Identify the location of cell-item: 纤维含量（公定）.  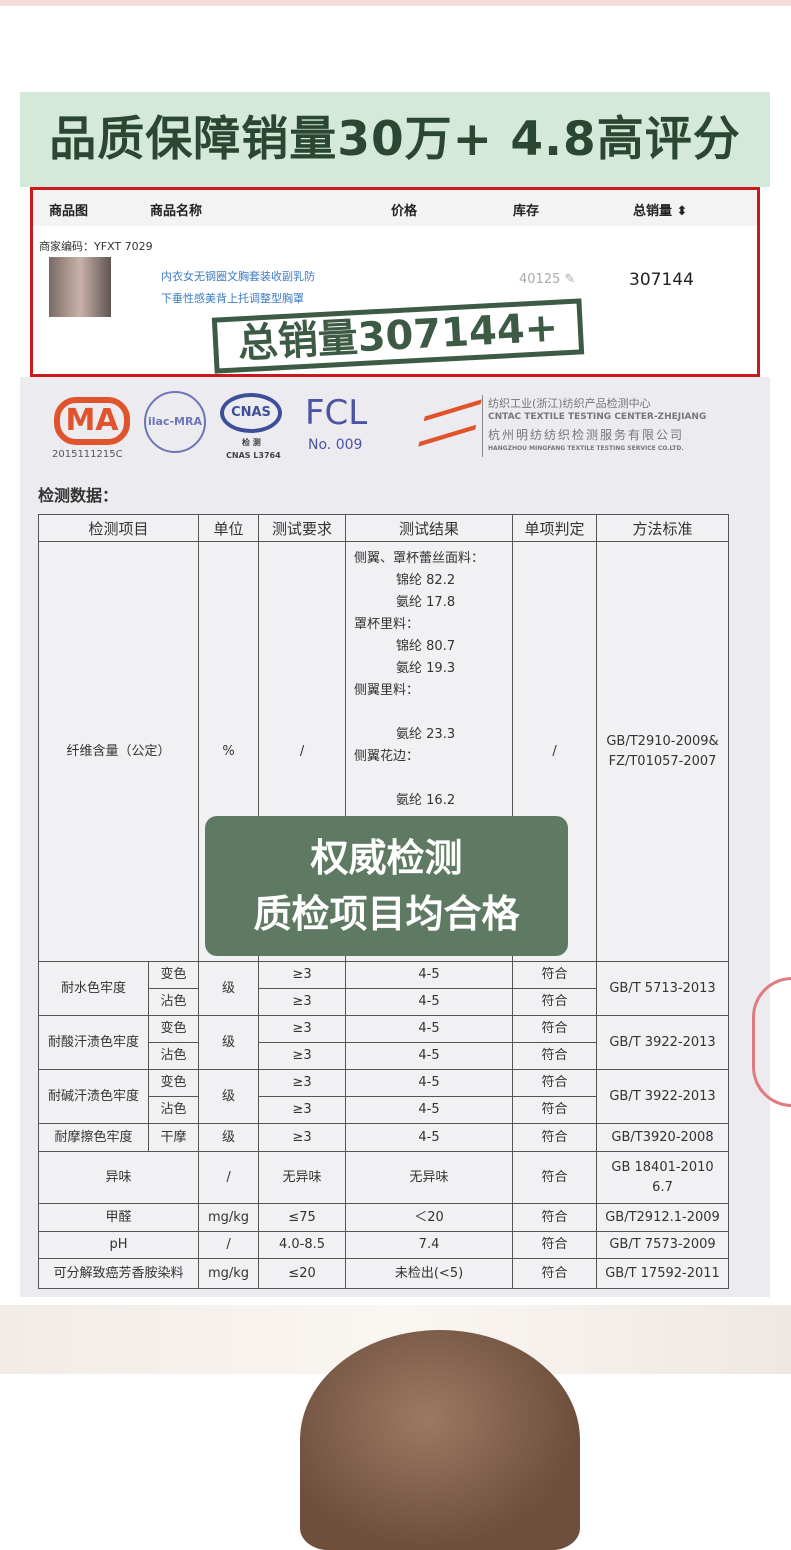
(118, 751).